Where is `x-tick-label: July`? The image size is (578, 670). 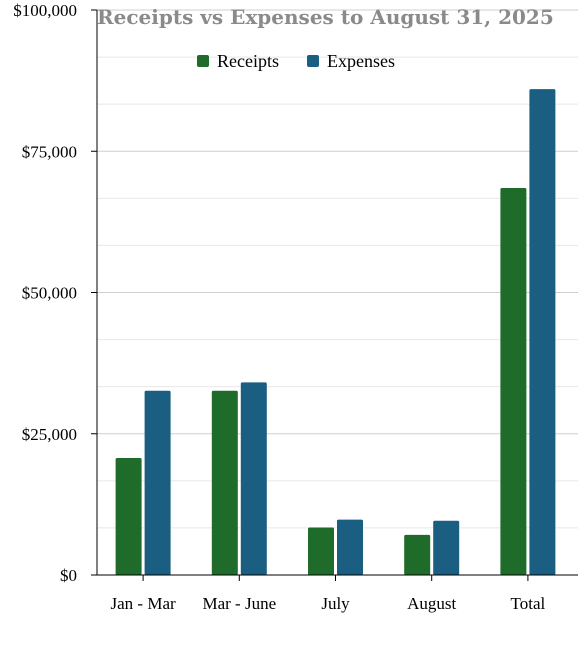 x-tick-label: July is located at coordinates (335, 603).